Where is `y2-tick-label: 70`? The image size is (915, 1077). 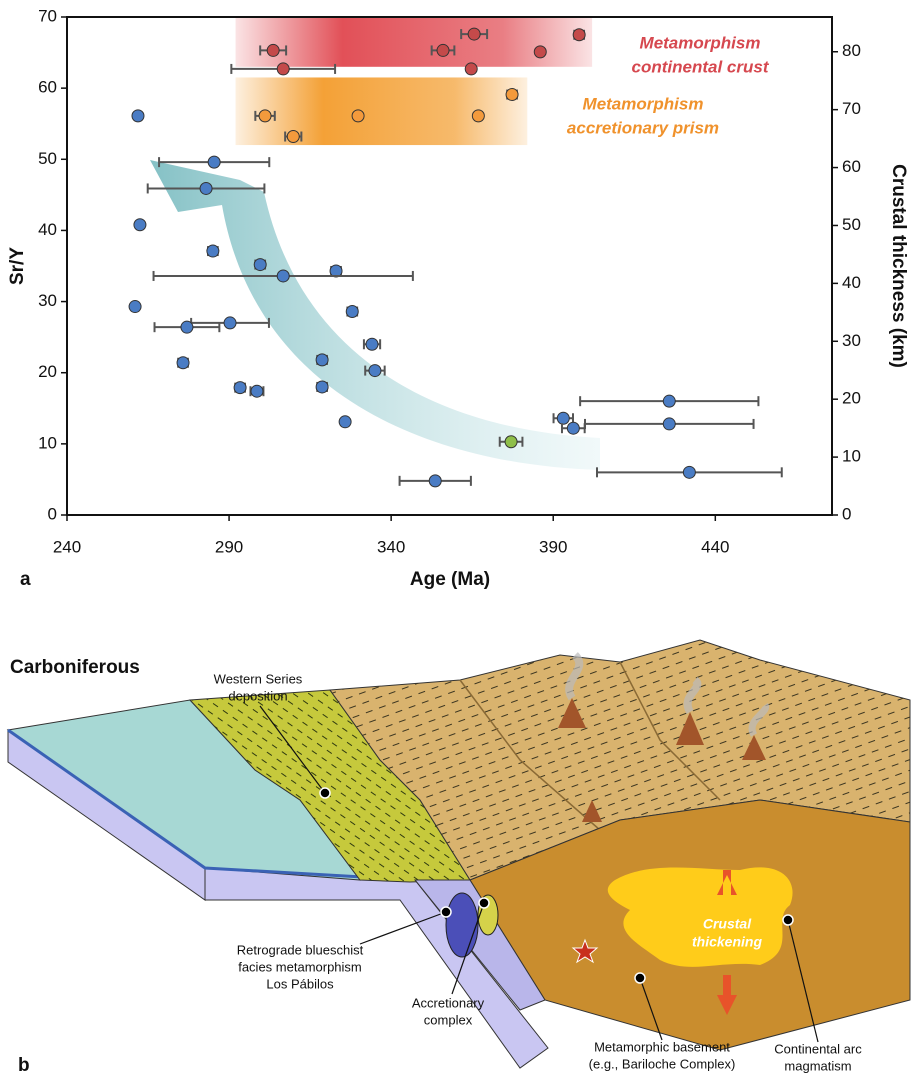
y2-tick-label: 70 is located at coordinates (851, 108).